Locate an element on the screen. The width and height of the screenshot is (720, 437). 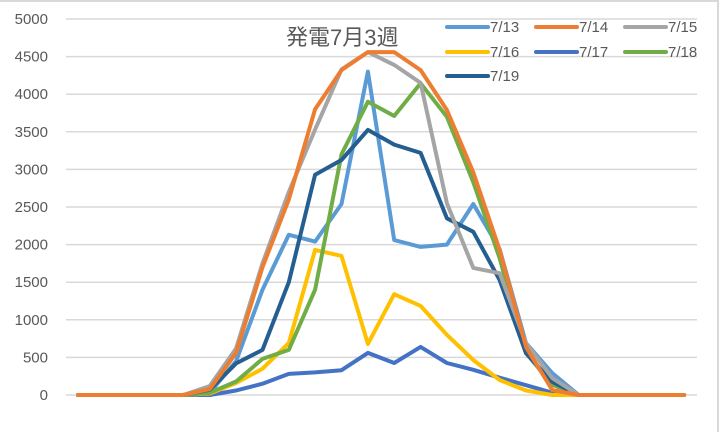
y-tick-label: 1500 is located at coordinates (31, 282).